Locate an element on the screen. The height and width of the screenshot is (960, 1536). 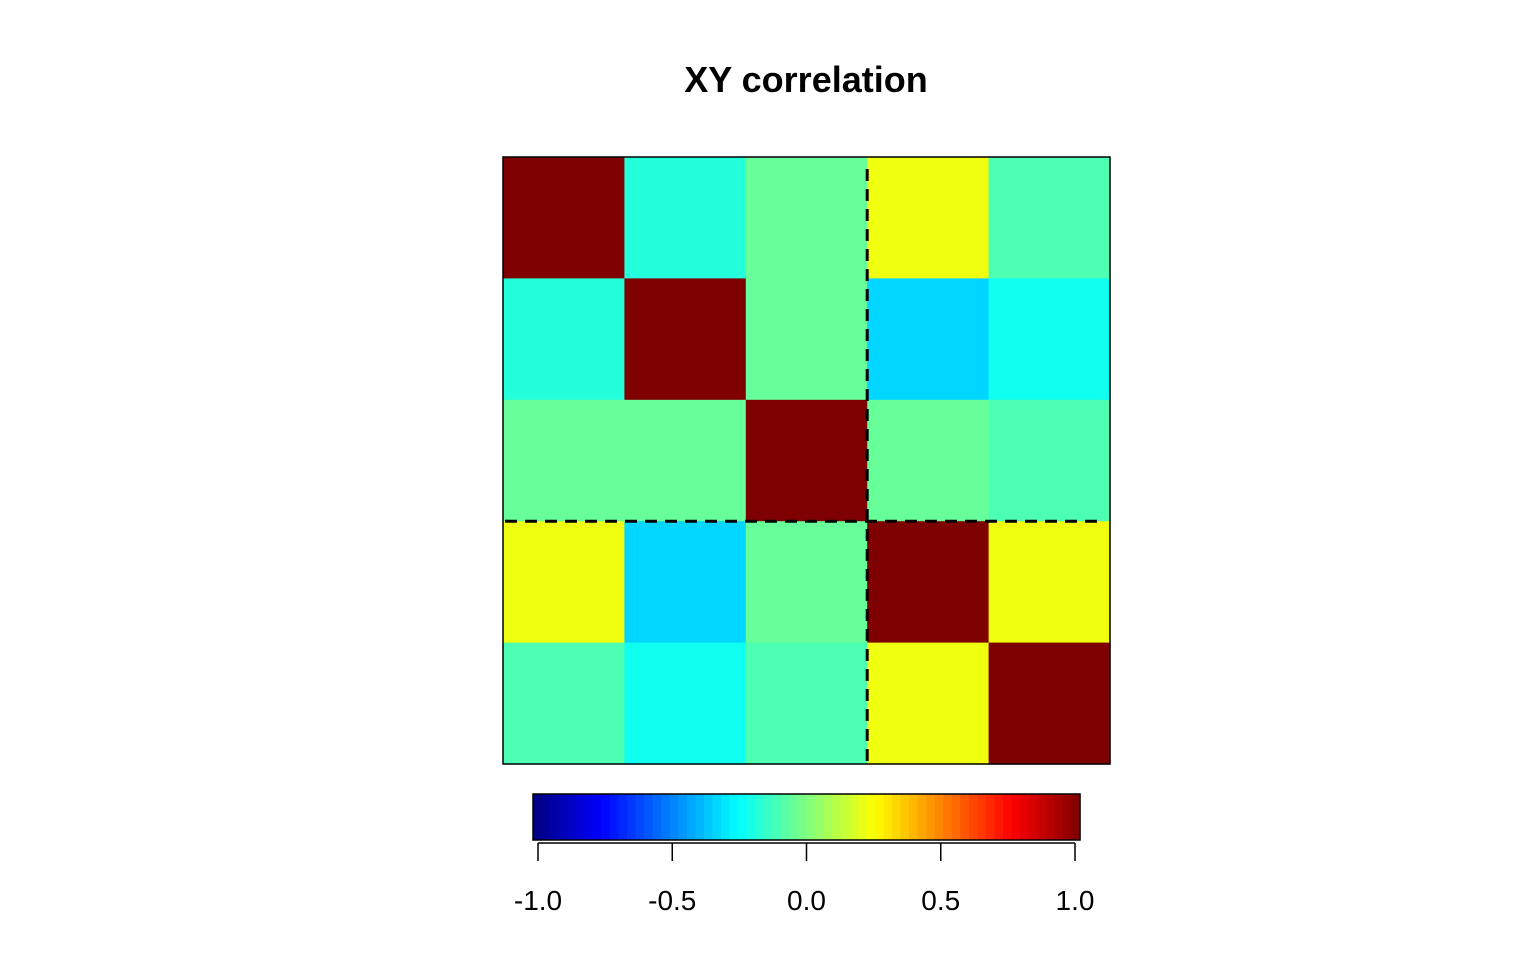
heatmap-cell-r5-c5 is located at coordinates (1049, 703).